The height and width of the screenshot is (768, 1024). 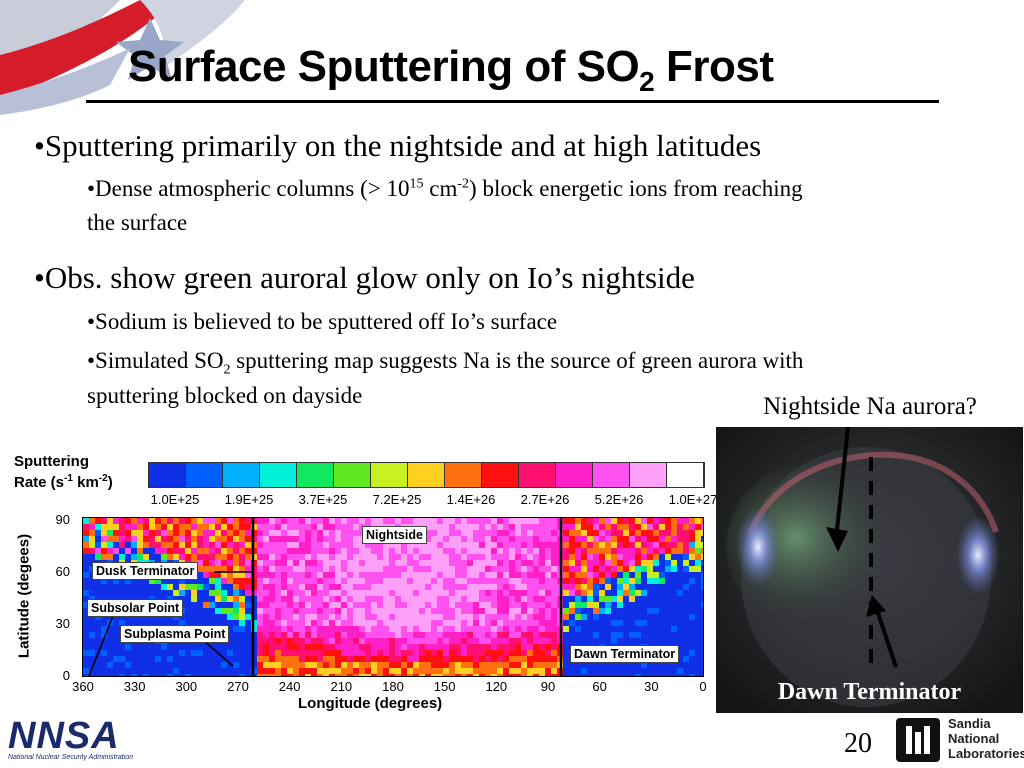 What do you see at coordinates (145, 571) in the screenshot?
I see `label-dusk-terminator: Dusk Terminator` at bounding box center [145, 571].